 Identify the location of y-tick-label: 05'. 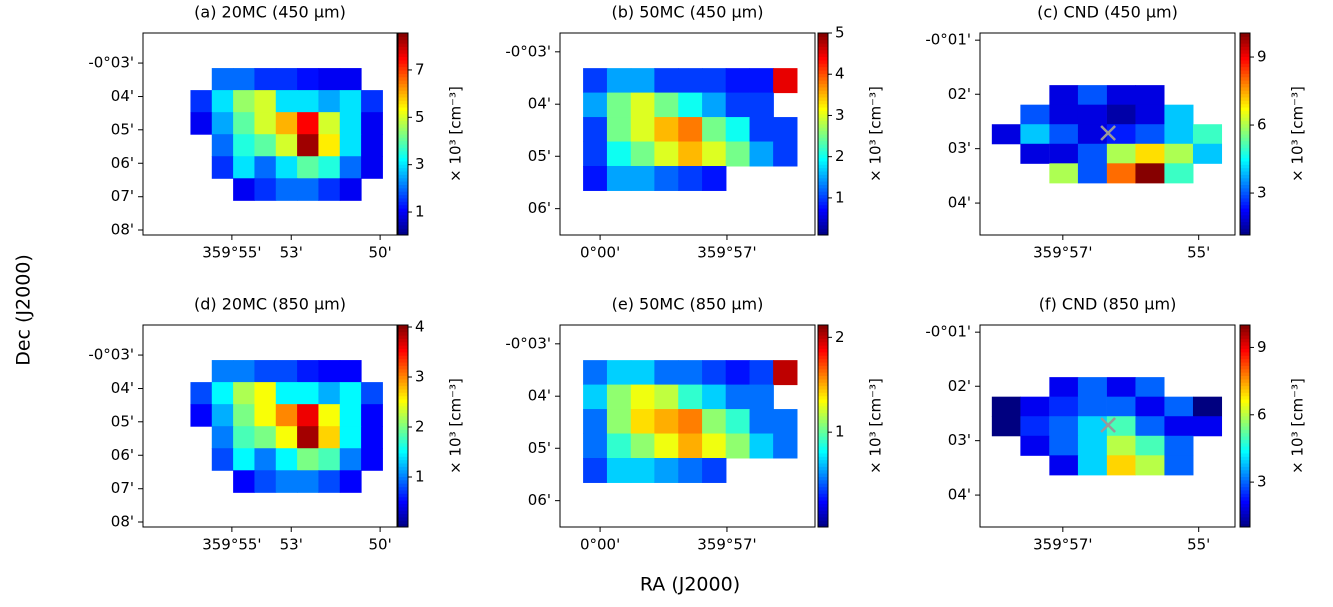
(122, 129).